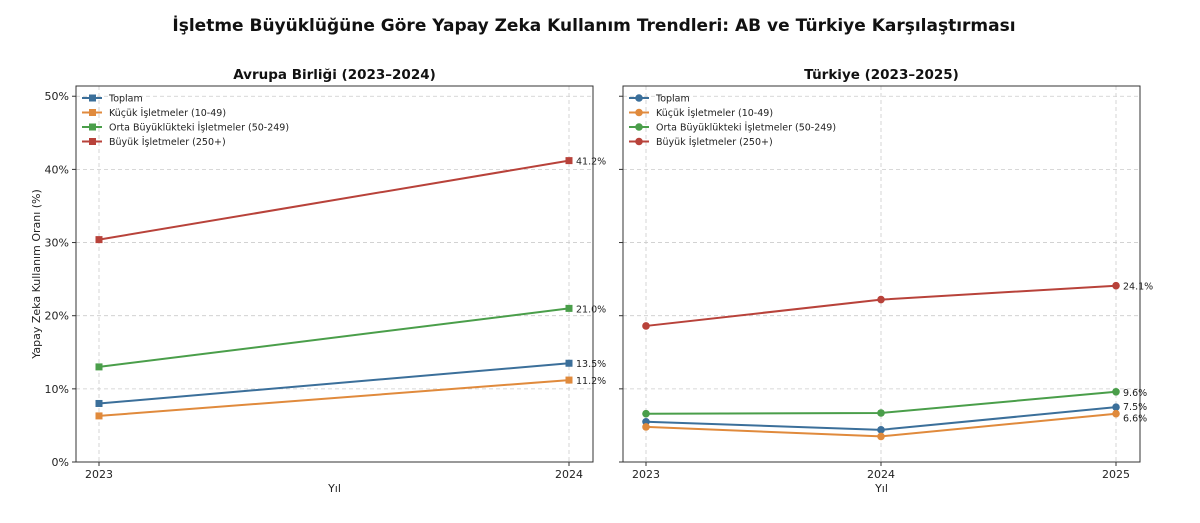 This screenshot has height=523, width=1200. Describe the element at coordinates (591, 381) in the screenshot. I see `value-annotation: 11.2%` at that location.